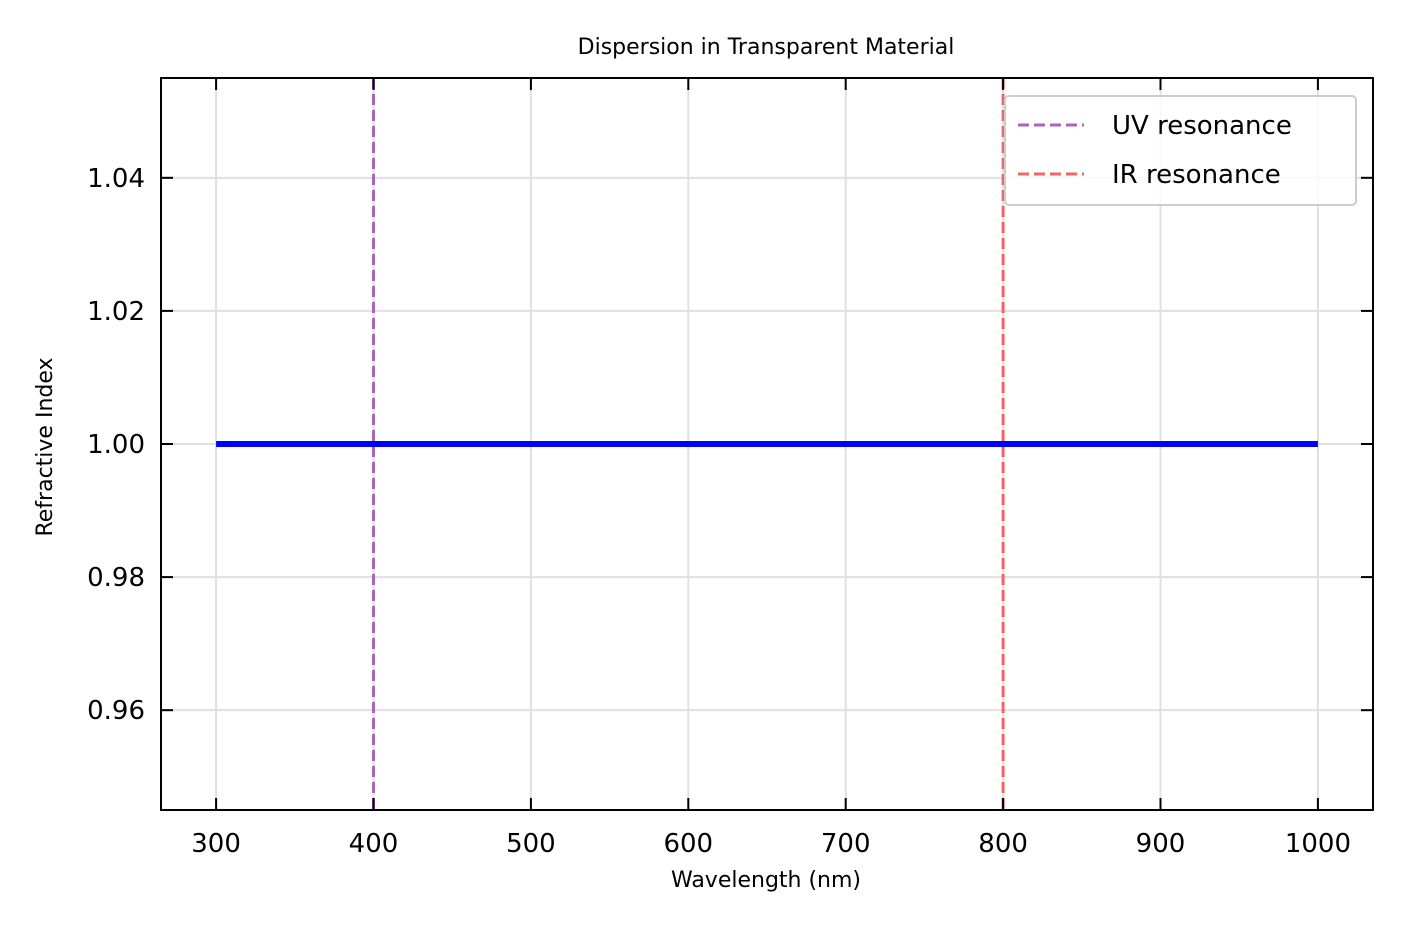 The image size is (1402, 929). I want to click on x-tick-label: 1000, so click(1318, 844).